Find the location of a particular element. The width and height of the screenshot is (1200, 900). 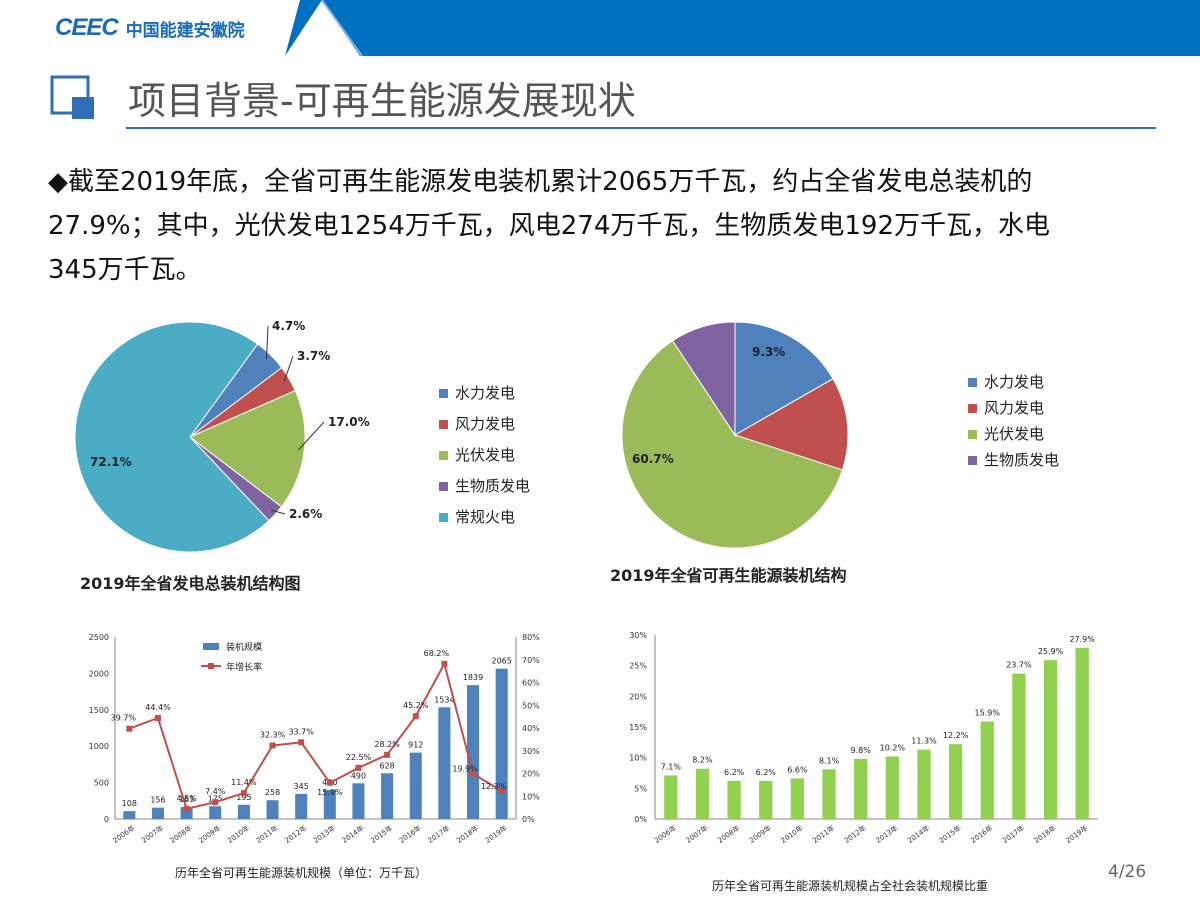

bar-data-label: 163 is located at coordinates (186, 799).